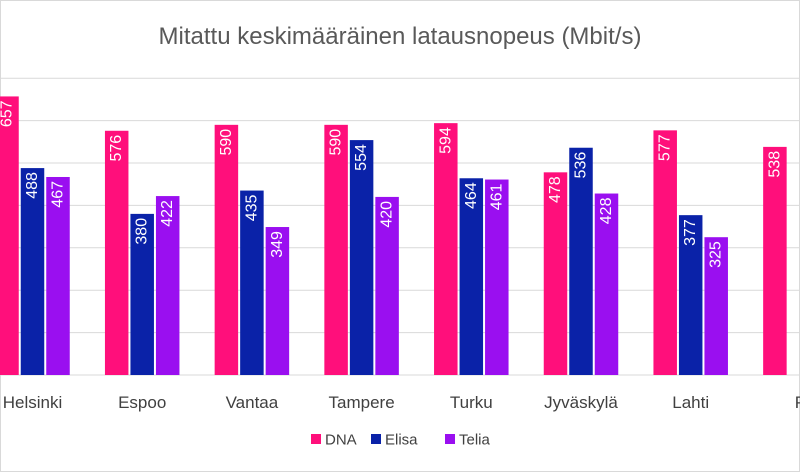  I want to click on bar-dna-helsinki, so click(9, 235).